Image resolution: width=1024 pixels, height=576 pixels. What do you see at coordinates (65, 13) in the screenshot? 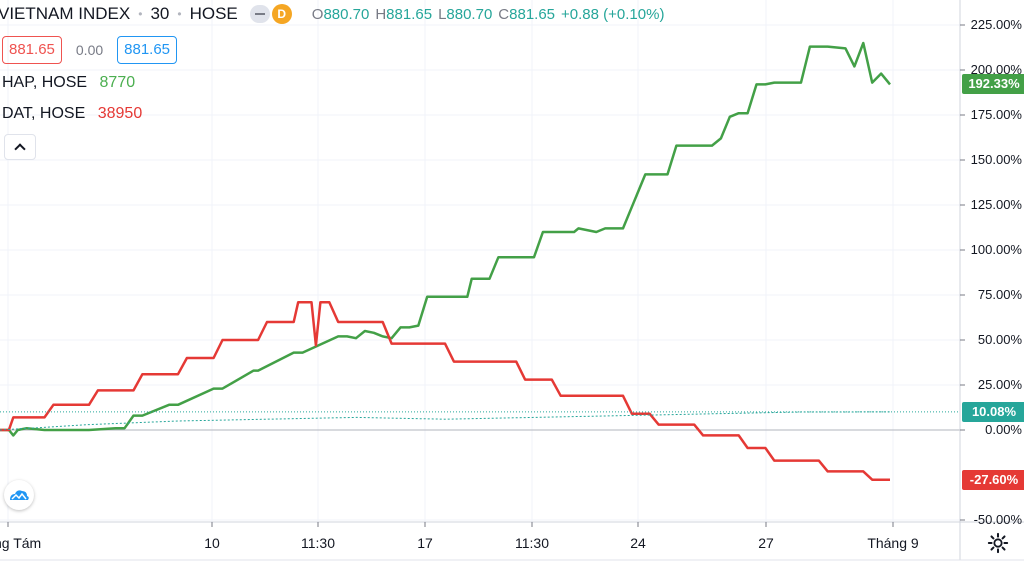
I see `symbol-name: VIETNAM INDEX` at bounding box center [65, 13].